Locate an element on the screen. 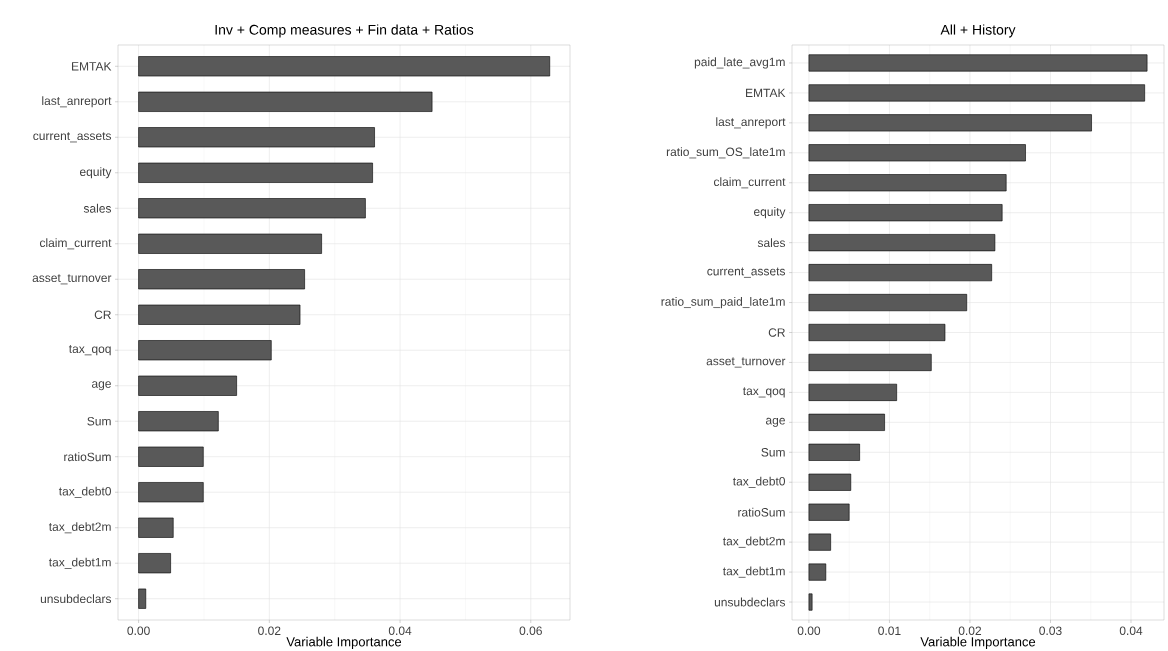  y-tick-label: paid_late_avg1m is located at coordinates (739, 63).